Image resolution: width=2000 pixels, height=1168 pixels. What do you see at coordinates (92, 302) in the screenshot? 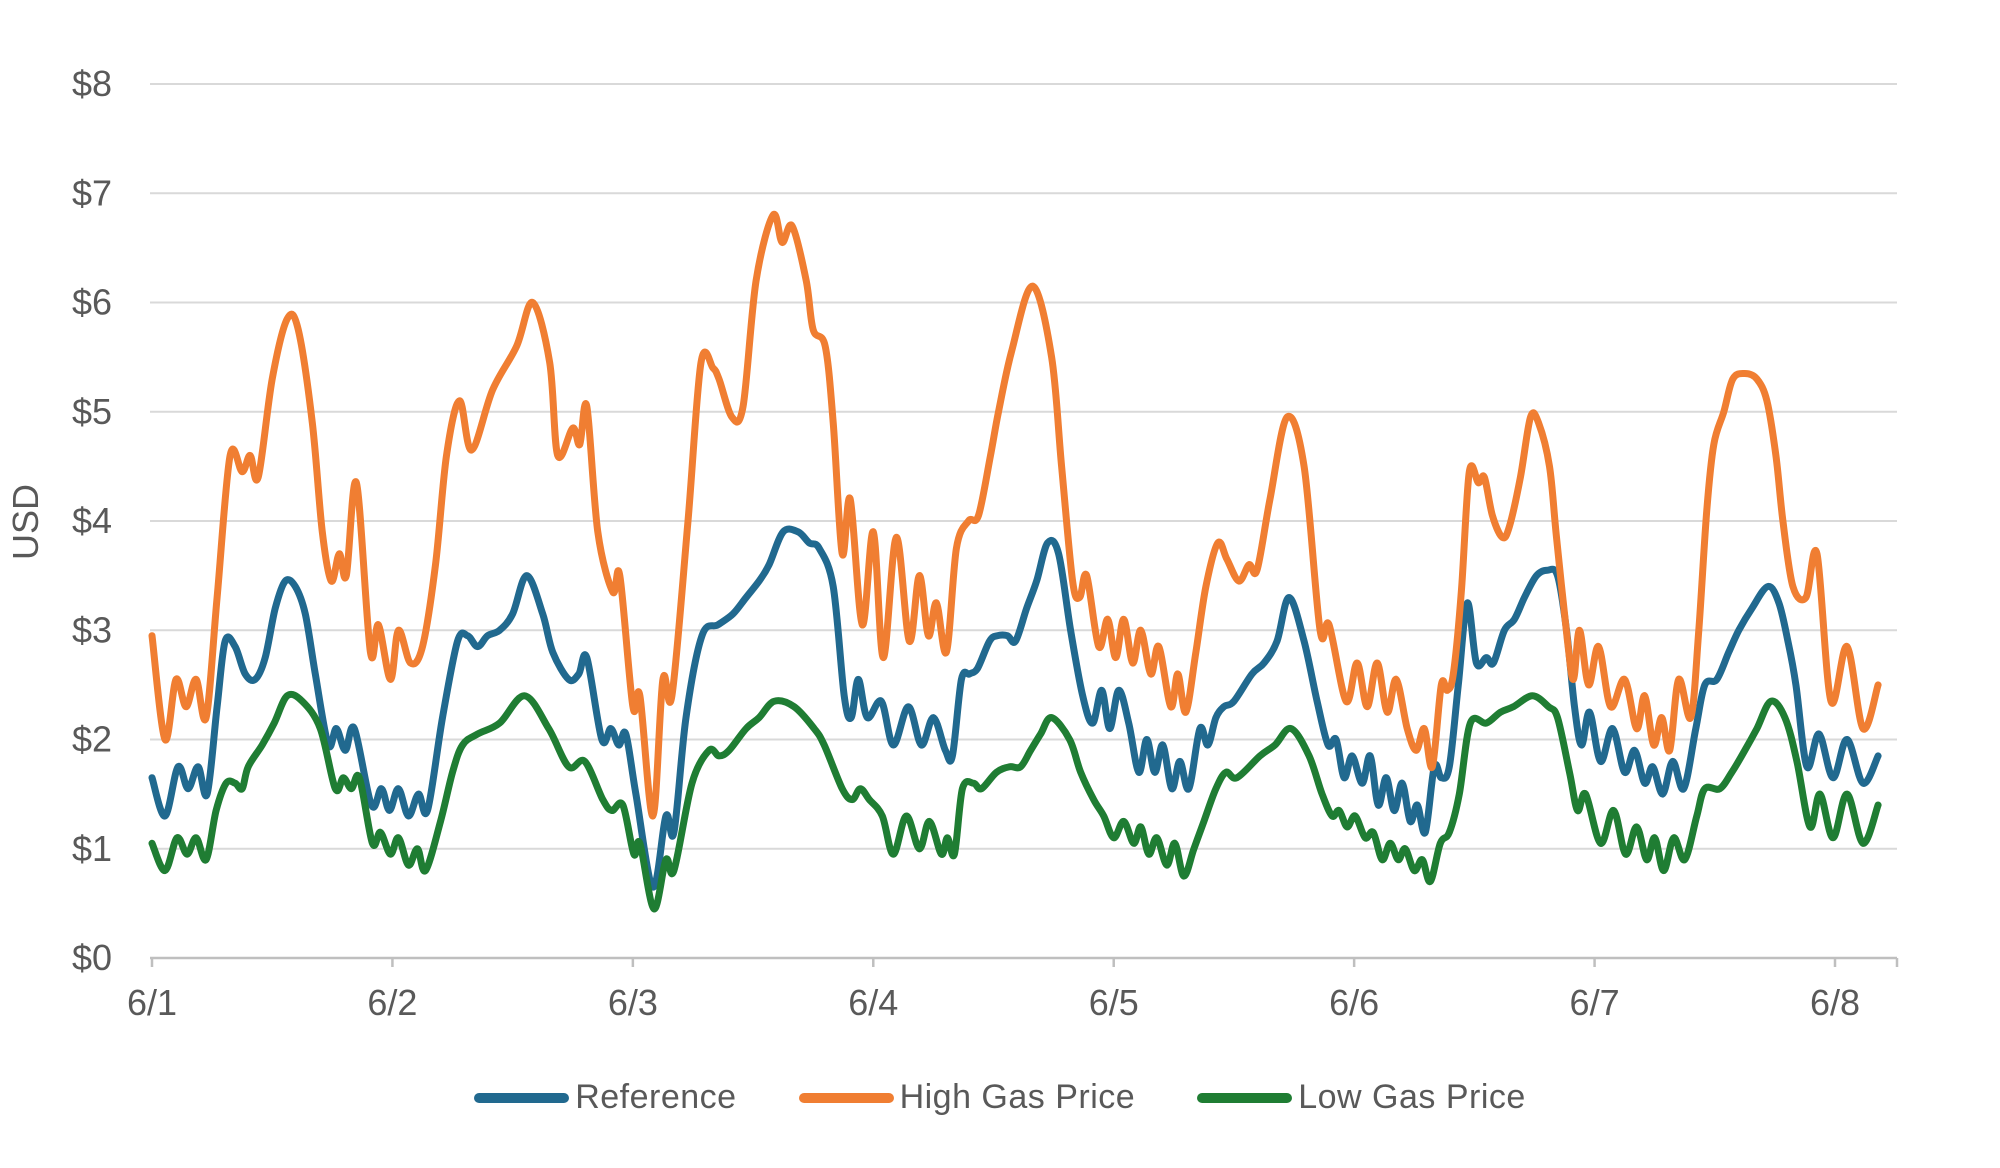
I see `y-tick-label: $6` at bounding box center [92, 302].